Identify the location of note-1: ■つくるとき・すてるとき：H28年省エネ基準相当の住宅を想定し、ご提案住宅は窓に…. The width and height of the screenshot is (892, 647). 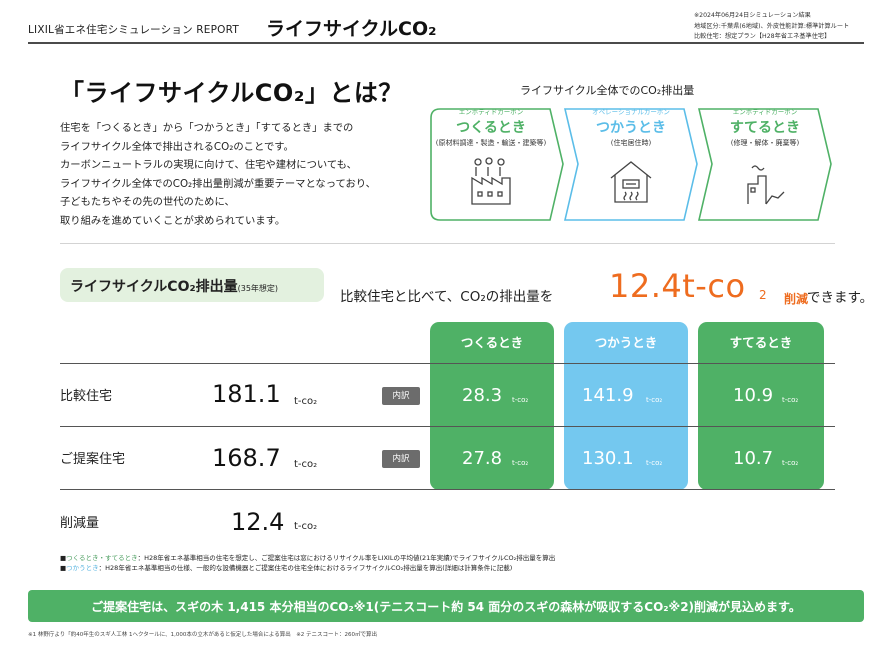
(307, 557).